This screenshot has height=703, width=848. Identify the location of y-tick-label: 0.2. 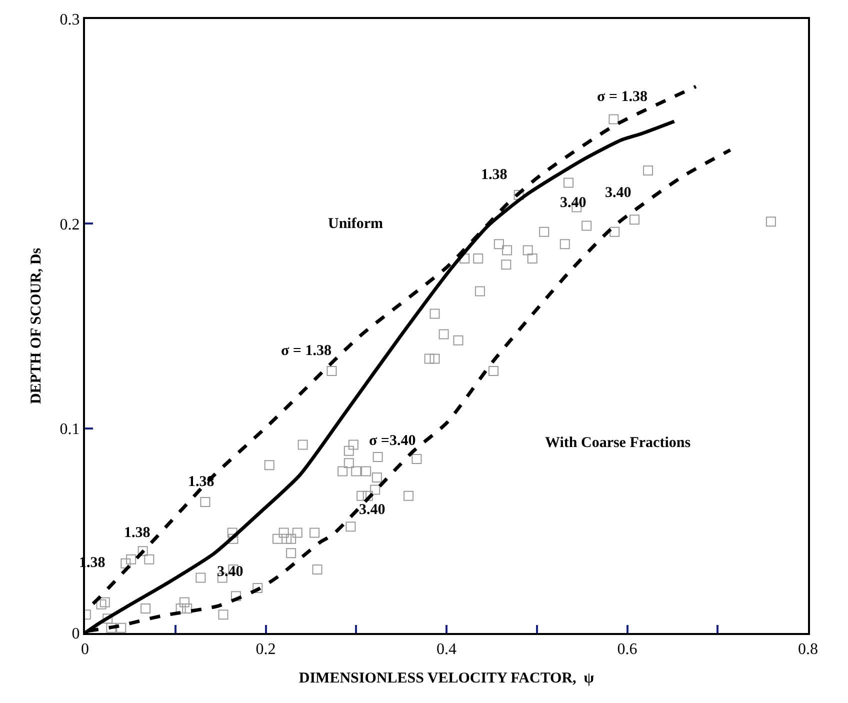
(70, 225).